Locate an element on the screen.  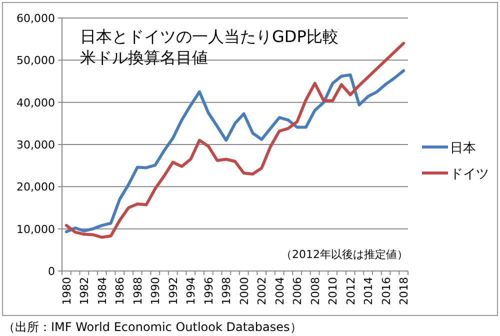
legend-label: ドイツ is located at coordinates (469, 174).